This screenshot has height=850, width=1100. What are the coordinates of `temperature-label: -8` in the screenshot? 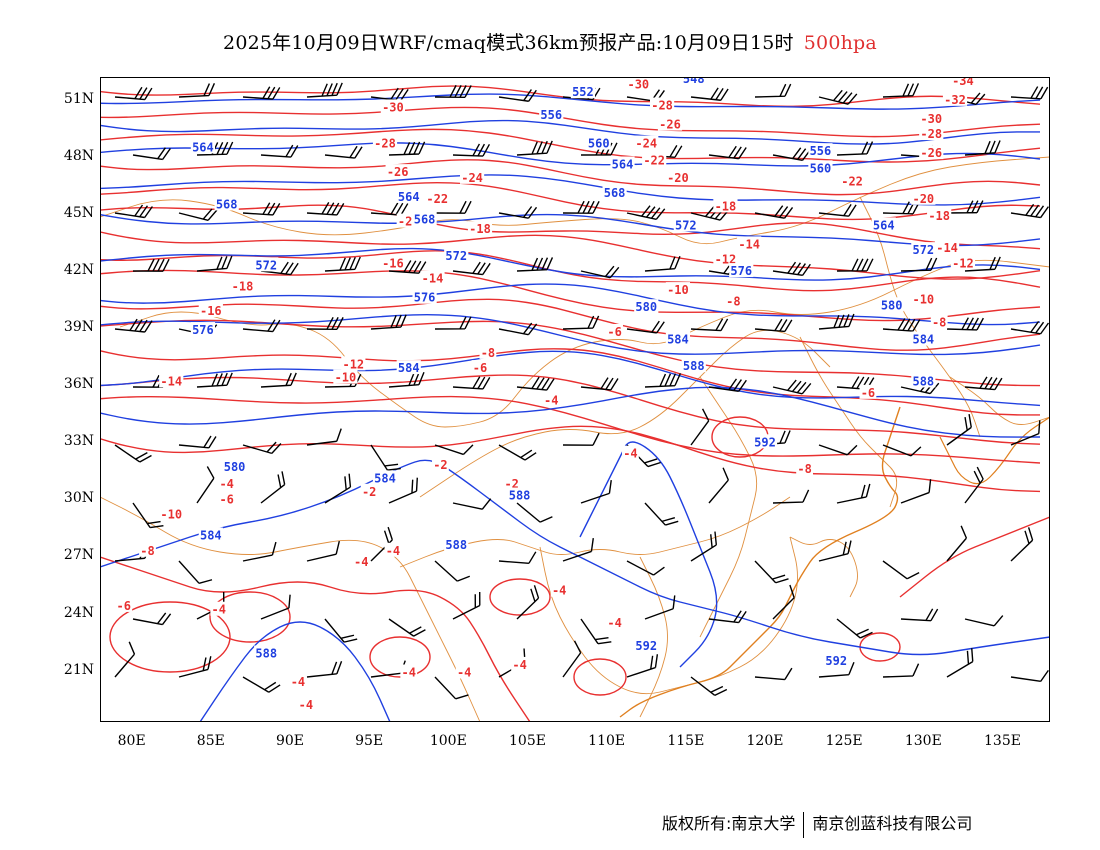 It's located at (939, 322).